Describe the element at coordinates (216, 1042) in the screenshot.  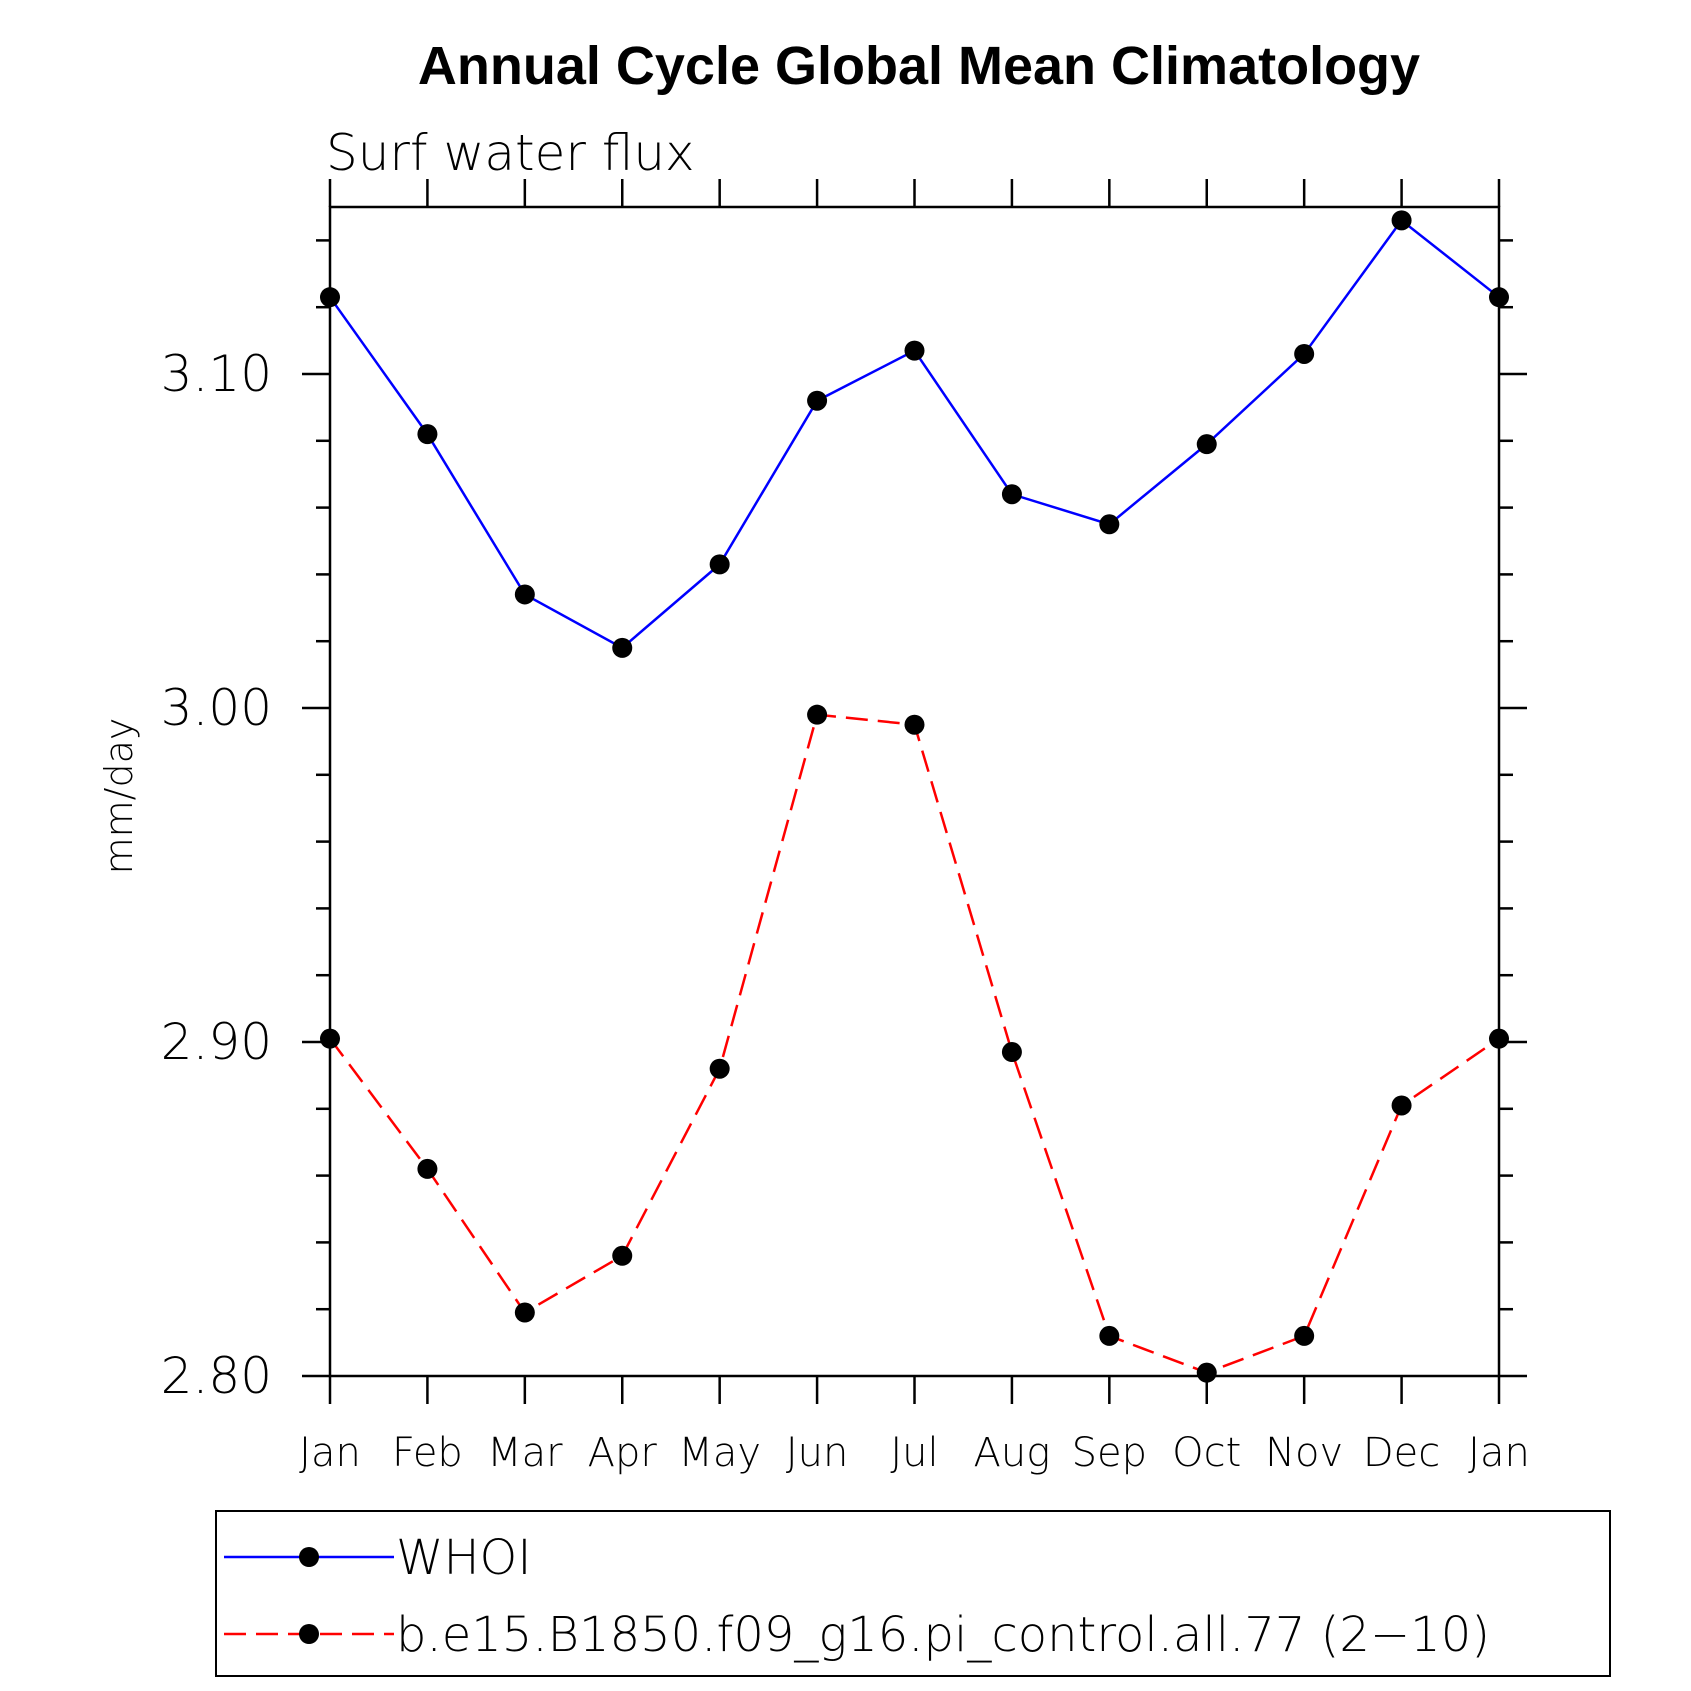
I see `y-tick-label: 2.90` at that location.